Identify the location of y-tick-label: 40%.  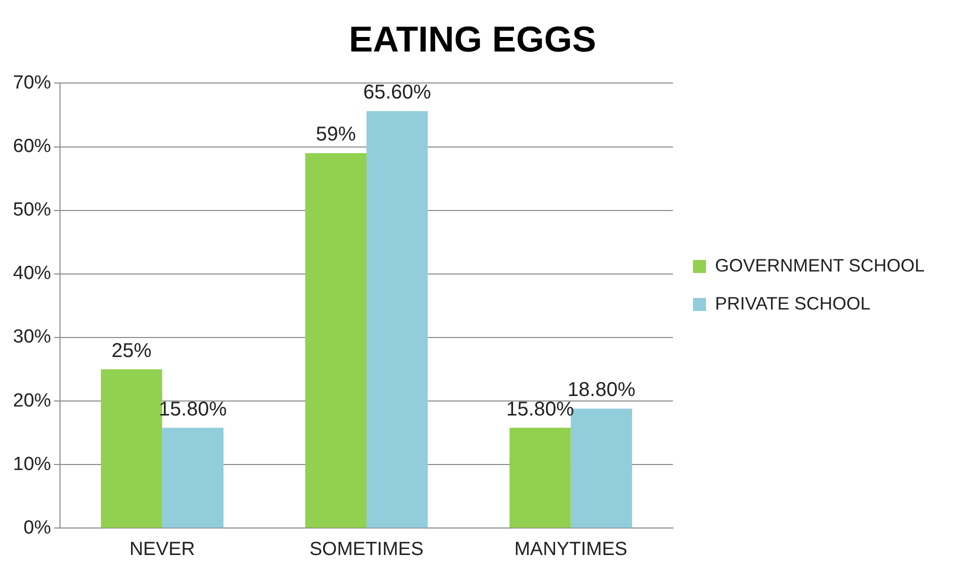
(32, 273).